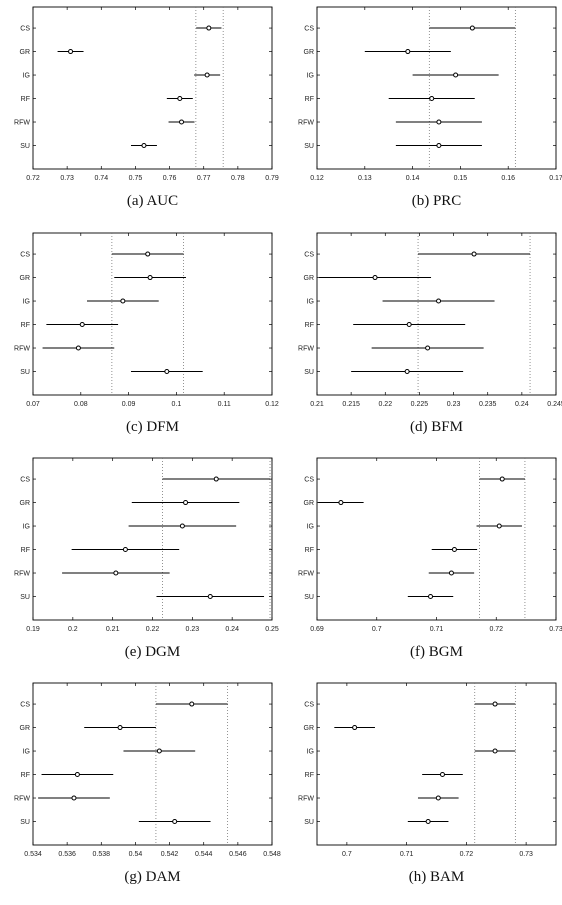  I want to click on x-tick-label: 0.17, so click(555, 178).